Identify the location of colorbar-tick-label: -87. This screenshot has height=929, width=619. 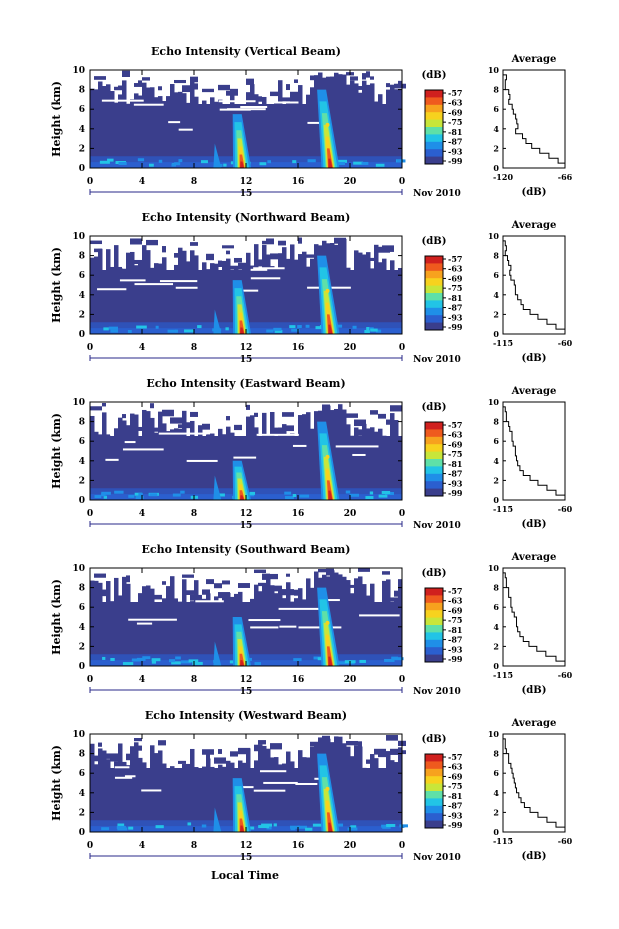
(455, 640).